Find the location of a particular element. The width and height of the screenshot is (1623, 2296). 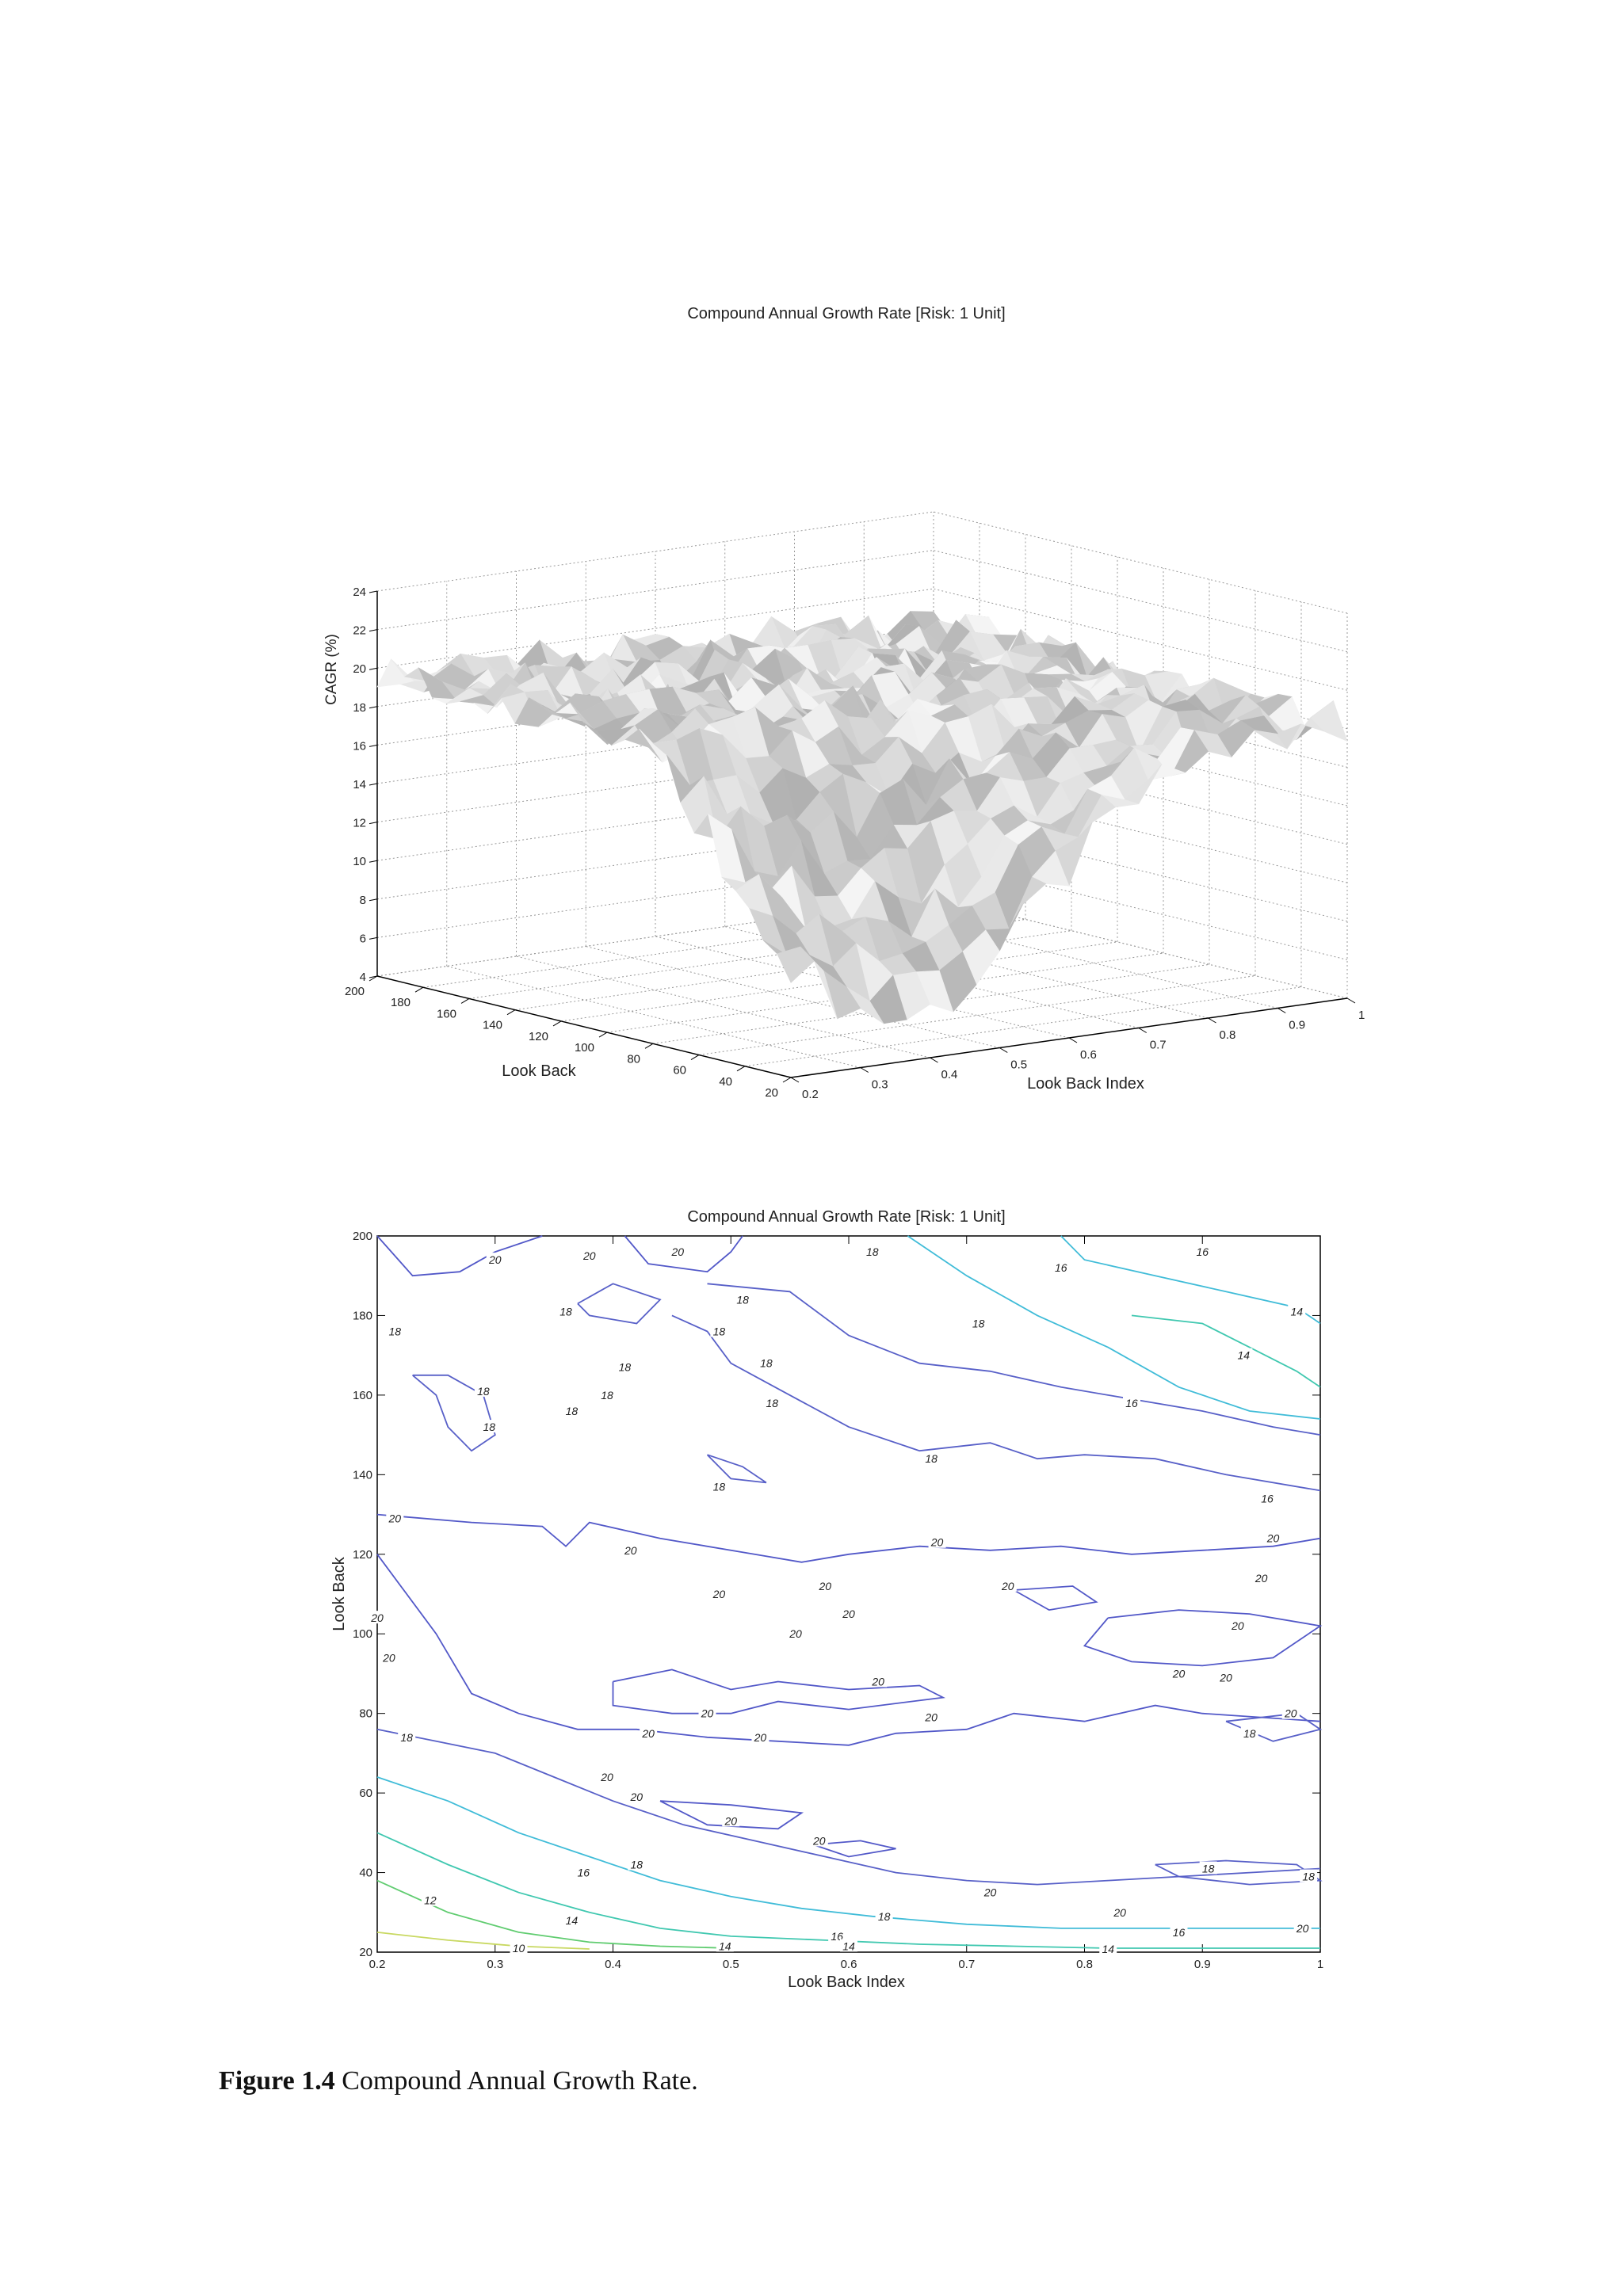

y-tick-label: 20 is located at coordinates (772, 1093).